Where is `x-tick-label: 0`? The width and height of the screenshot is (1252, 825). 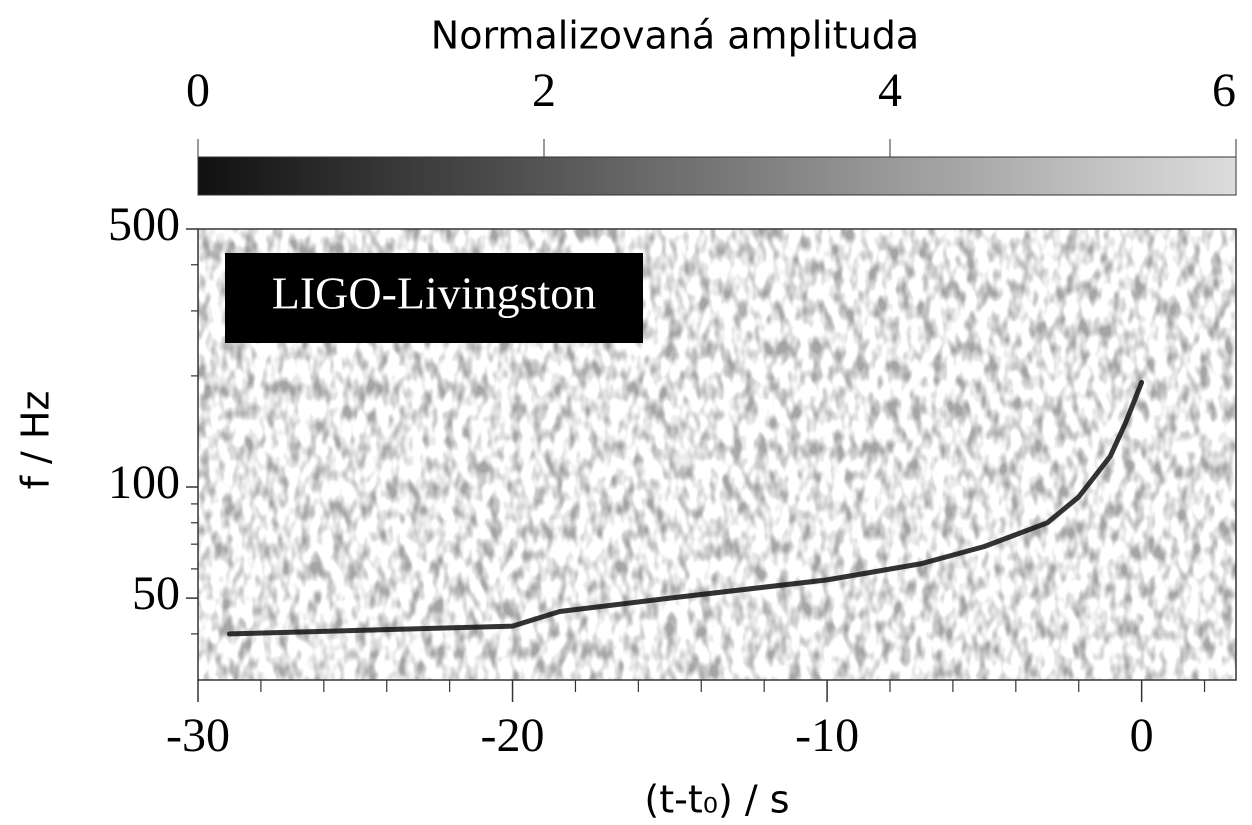 x-tick-label: 0 is located at coordinates (1142, 735).